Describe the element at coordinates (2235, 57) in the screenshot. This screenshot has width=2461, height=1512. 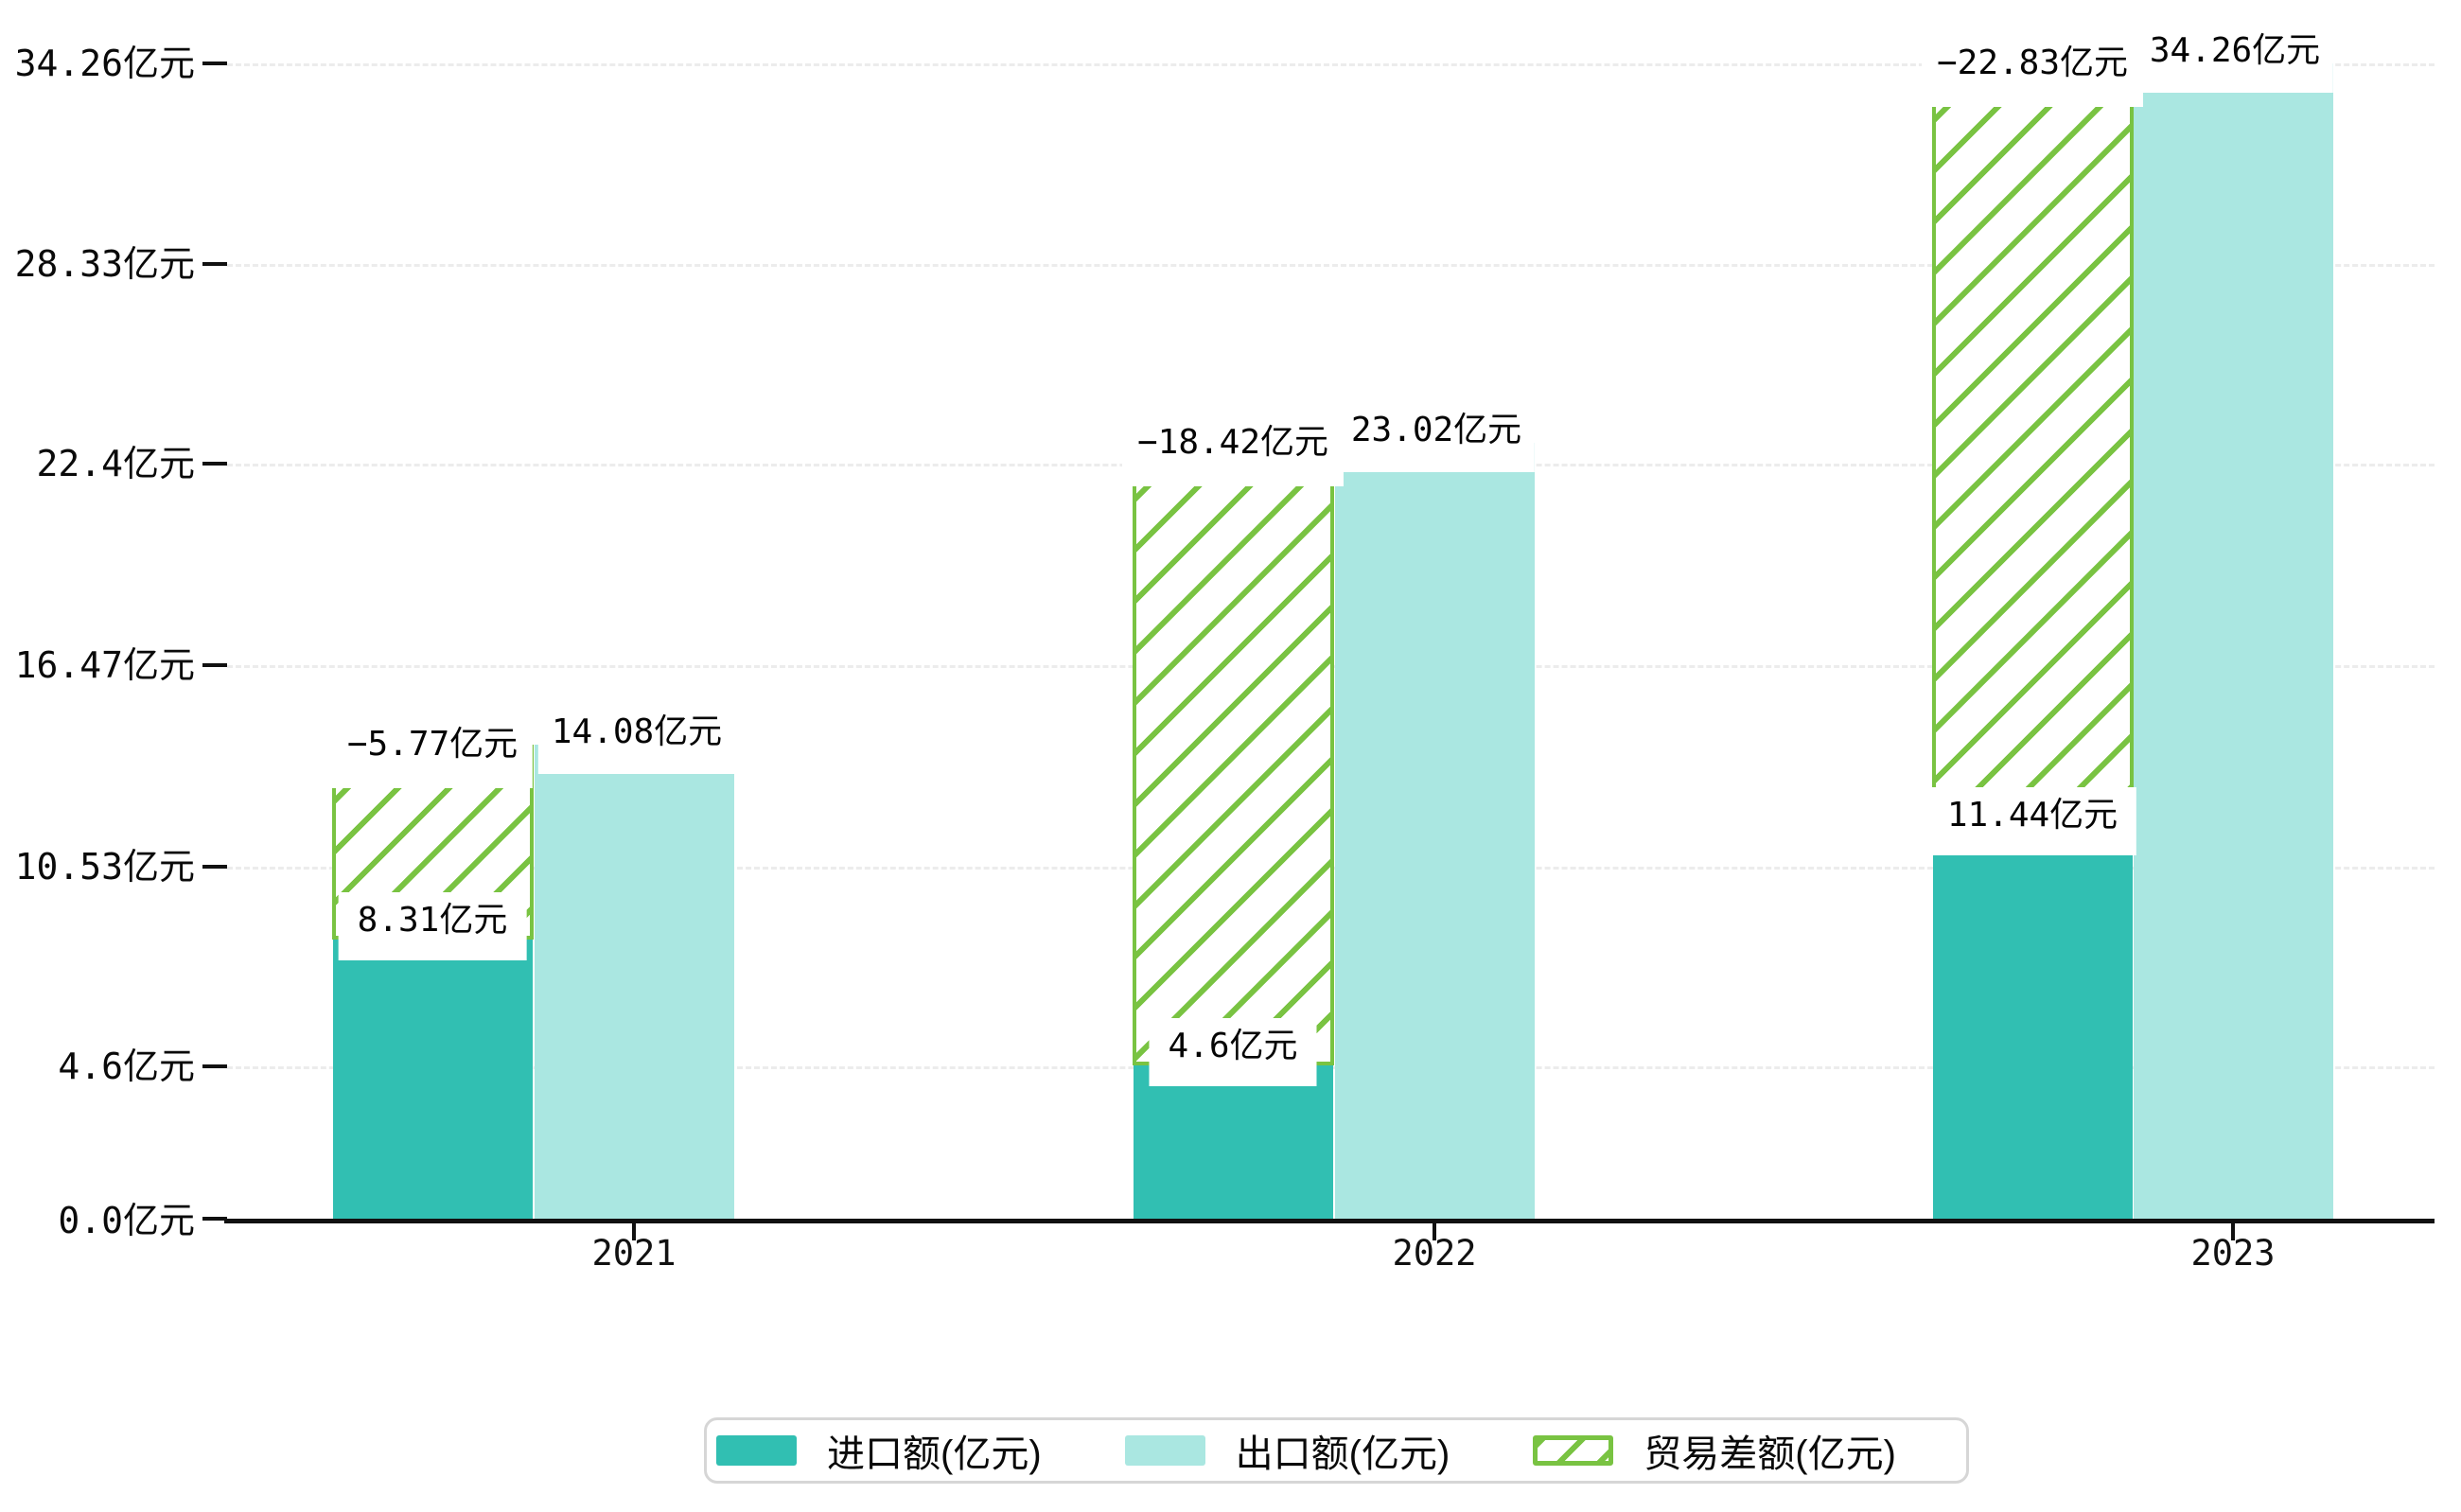
I see `value-label-export-2023: 34.26亿元` at that location.